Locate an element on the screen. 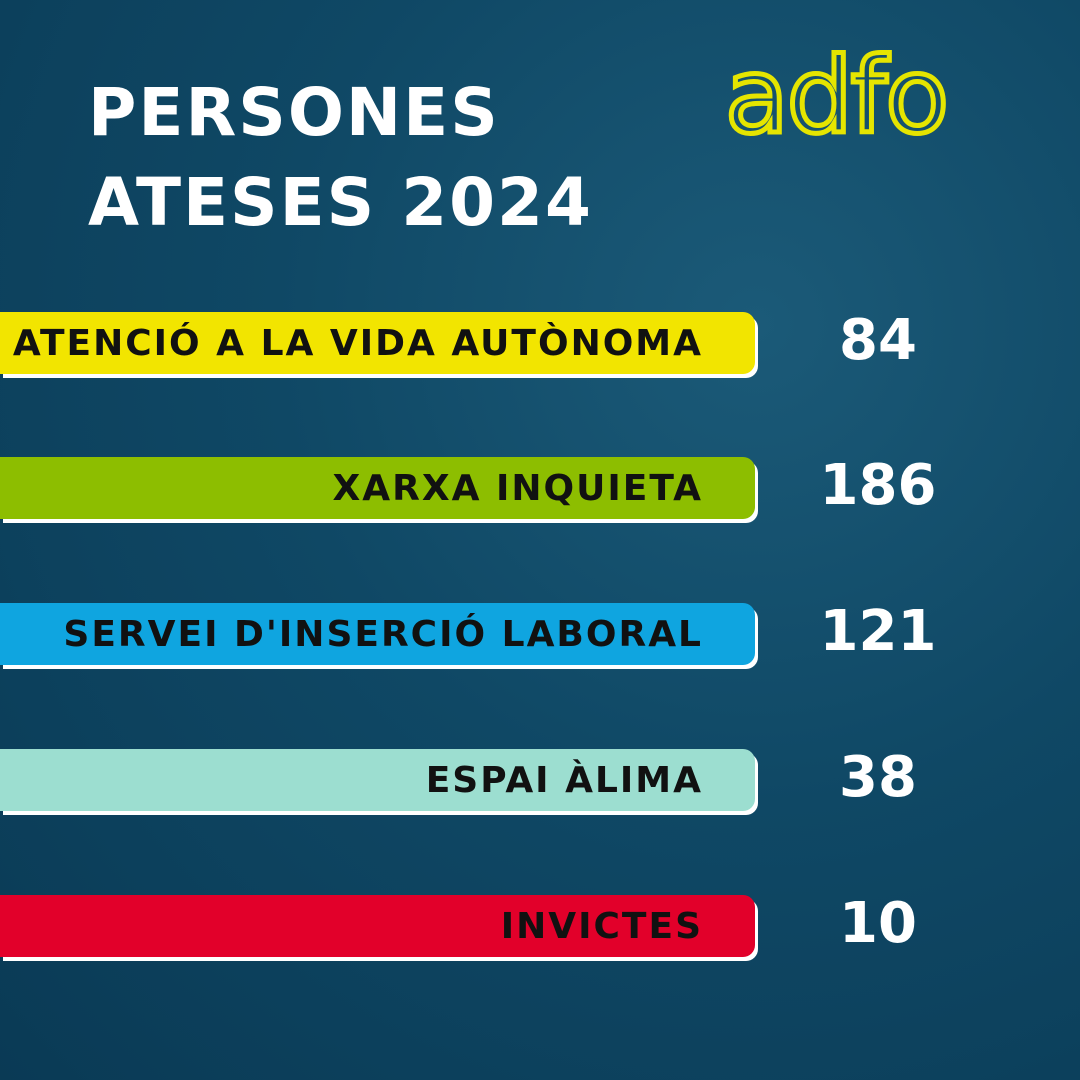 This screenshot has width=1080, height=1080. category-bar: XARXA INQUIETA is located at coordinates (377, 488).